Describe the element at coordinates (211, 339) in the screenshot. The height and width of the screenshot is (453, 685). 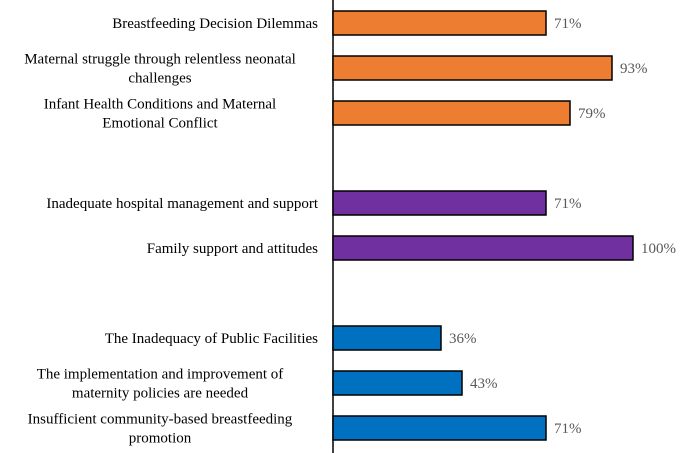
I see `category-label-6-line-1: The Inadequacy of Public Facilities` at that location.